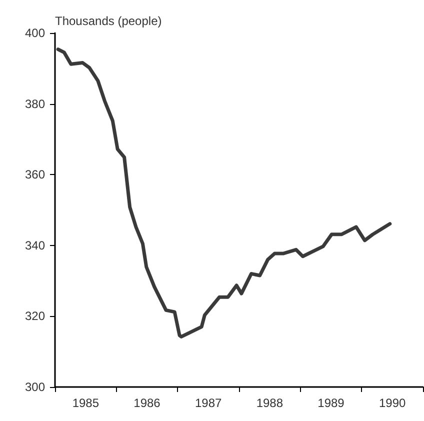 This screenshot has width=424, height=421. Describe the element at coordinates (86, 403) in the screenshot. I see `x-tick-label: 1985` at that location.